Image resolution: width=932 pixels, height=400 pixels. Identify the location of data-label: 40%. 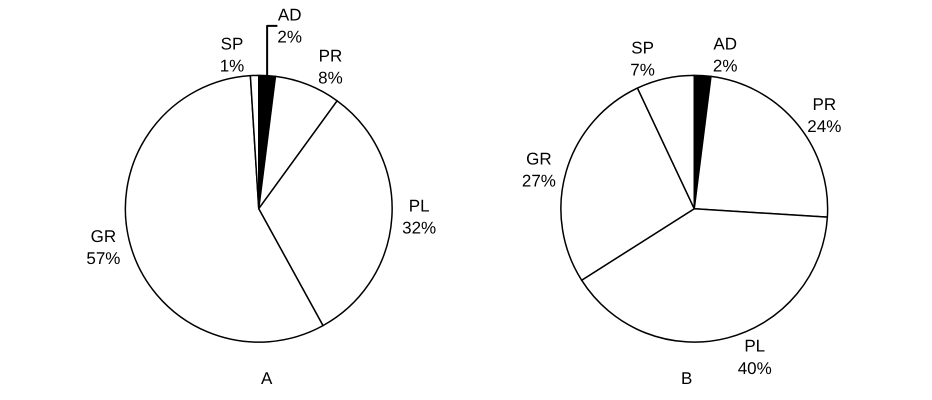
(755, 368).